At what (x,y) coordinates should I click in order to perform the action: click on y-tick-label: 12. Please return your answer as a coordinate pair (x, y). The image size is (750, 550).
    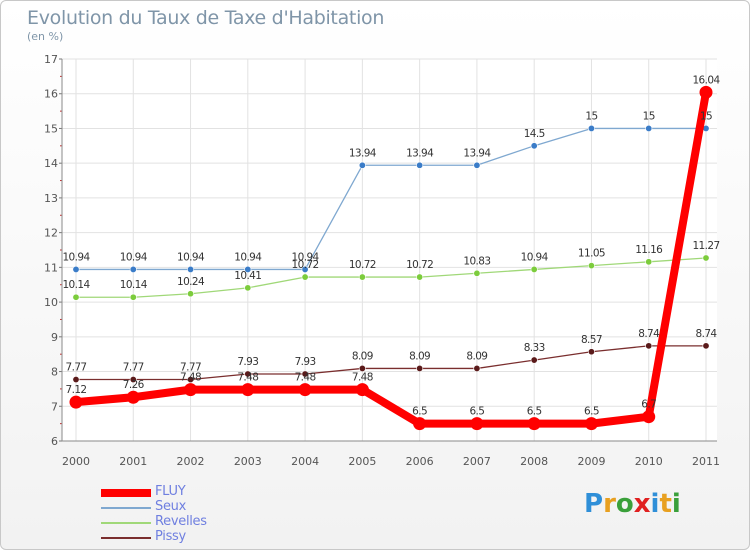
    Looking at the image, I should click on (51, 233).